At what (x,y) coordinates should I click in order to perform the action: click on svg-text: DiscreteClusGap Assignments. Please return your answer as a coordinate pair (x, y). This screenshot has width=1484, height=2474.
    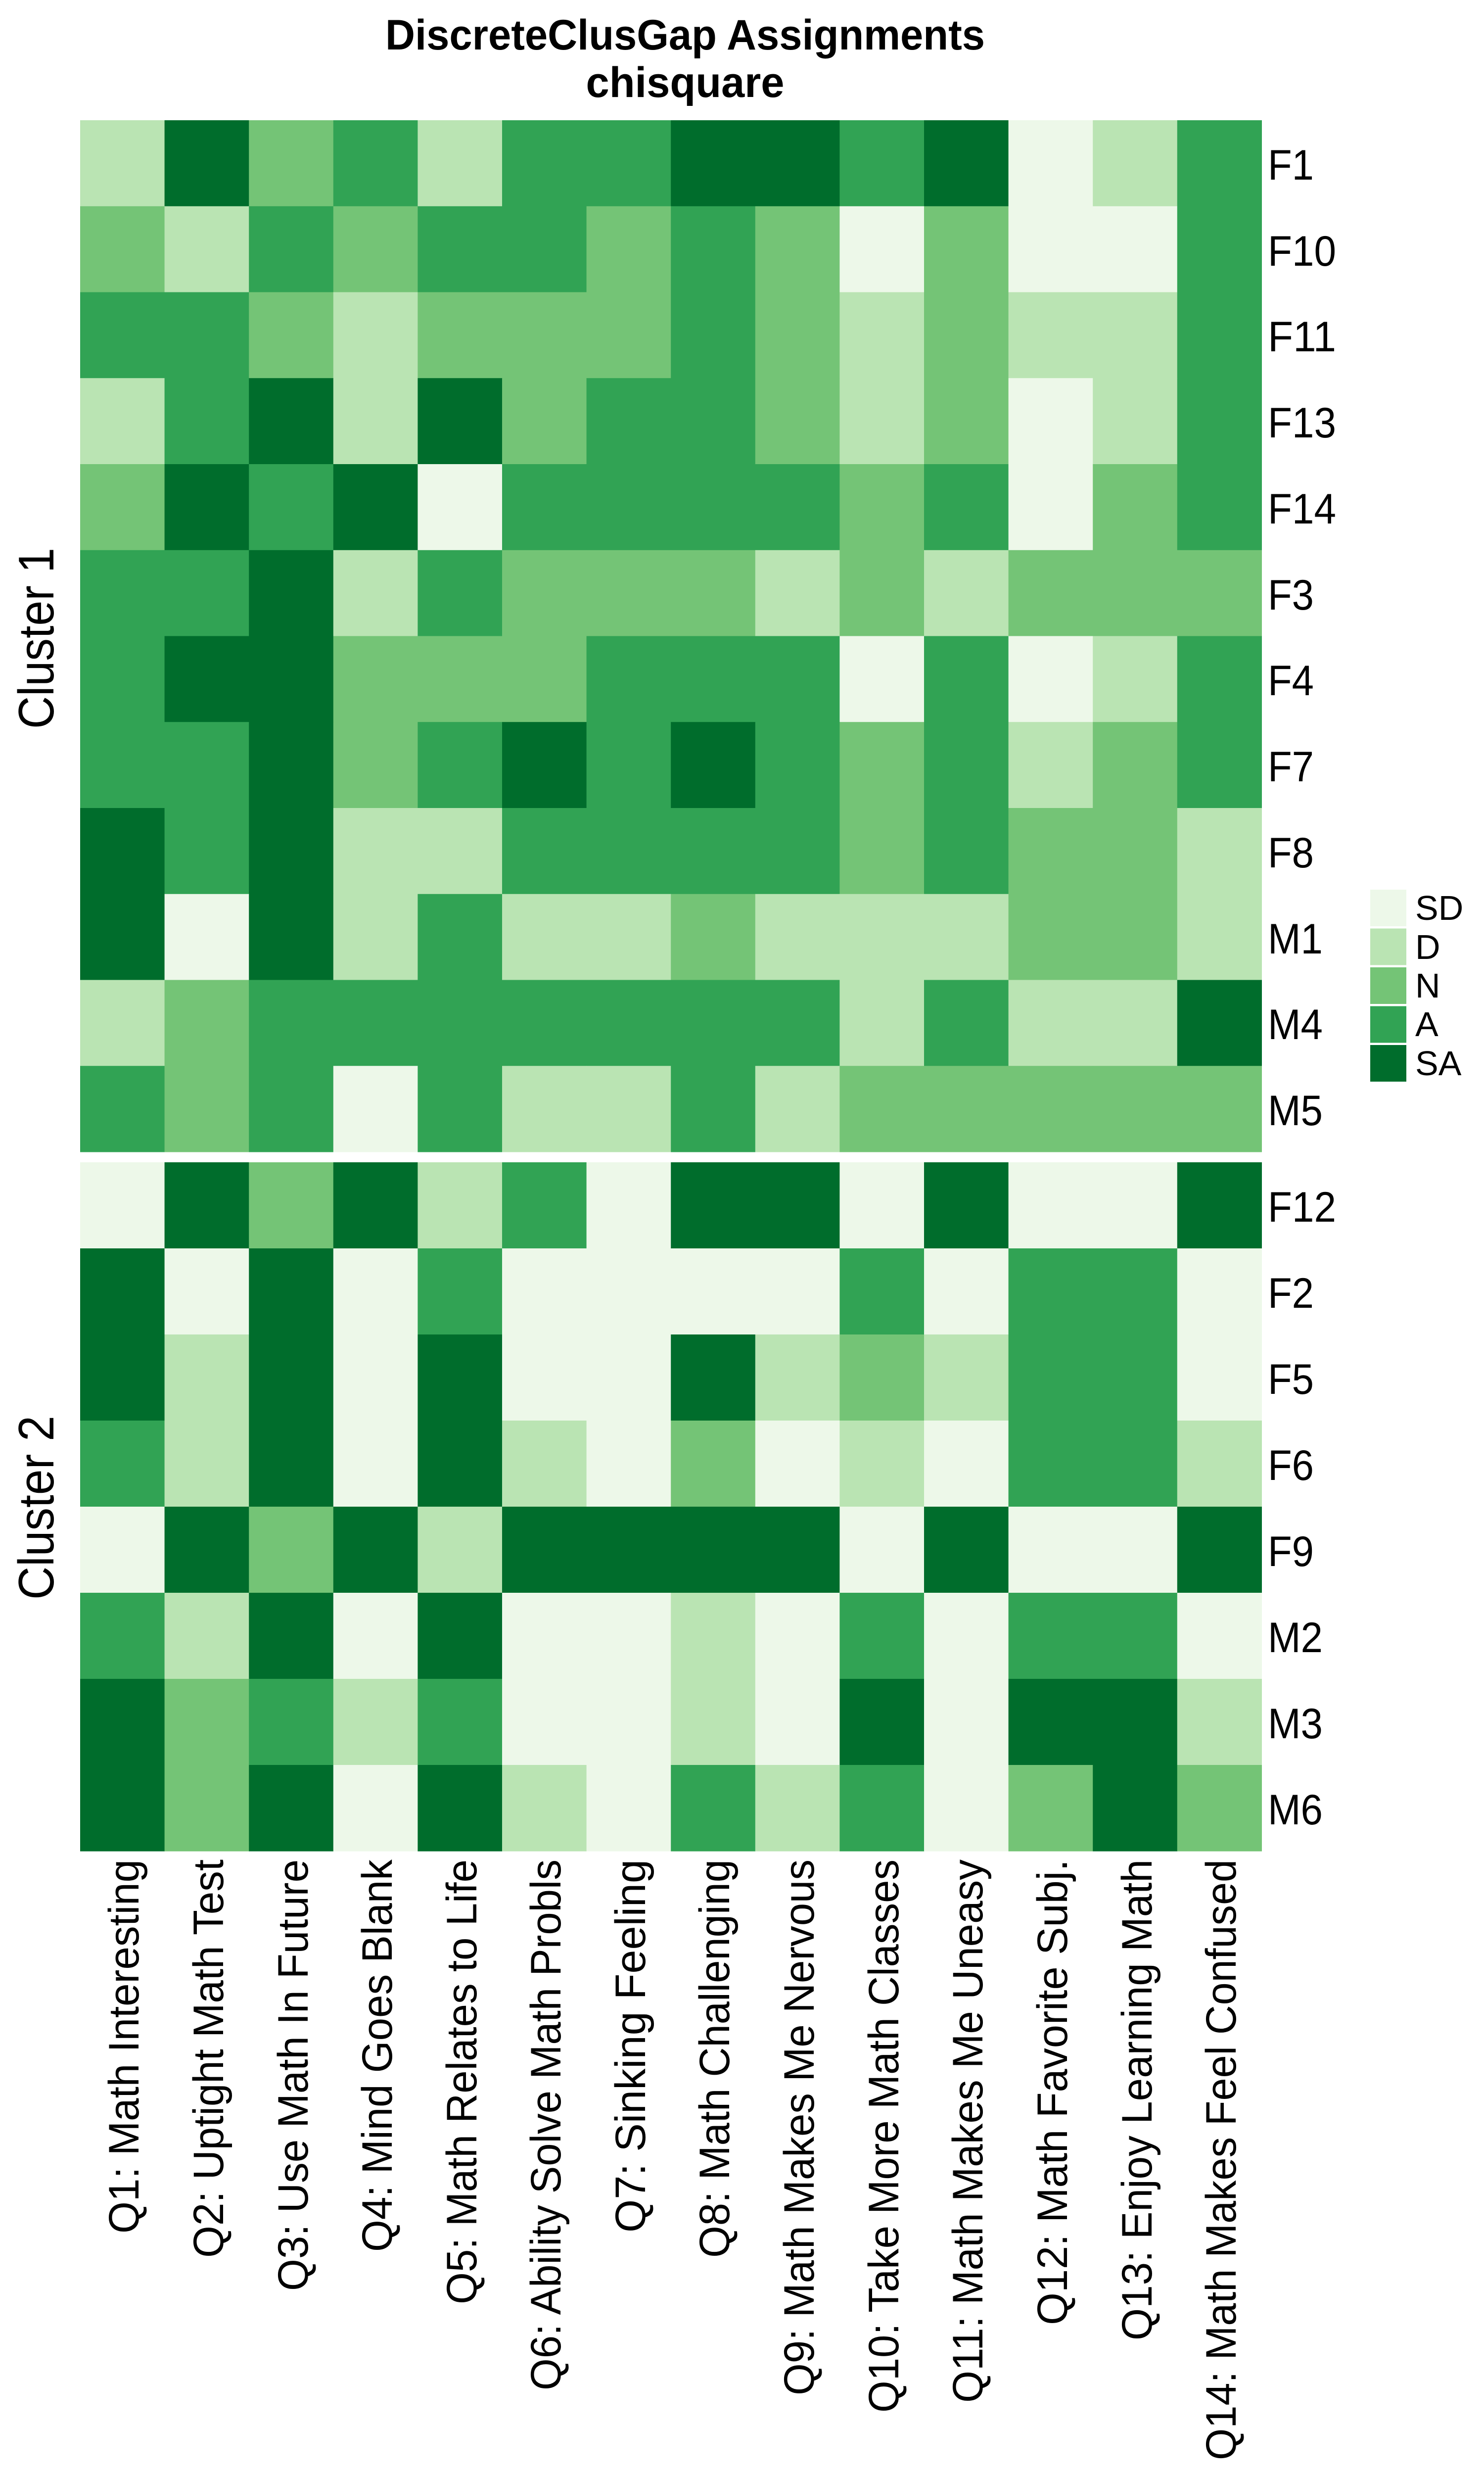
    Looking at the image, I should click on (685, 35).